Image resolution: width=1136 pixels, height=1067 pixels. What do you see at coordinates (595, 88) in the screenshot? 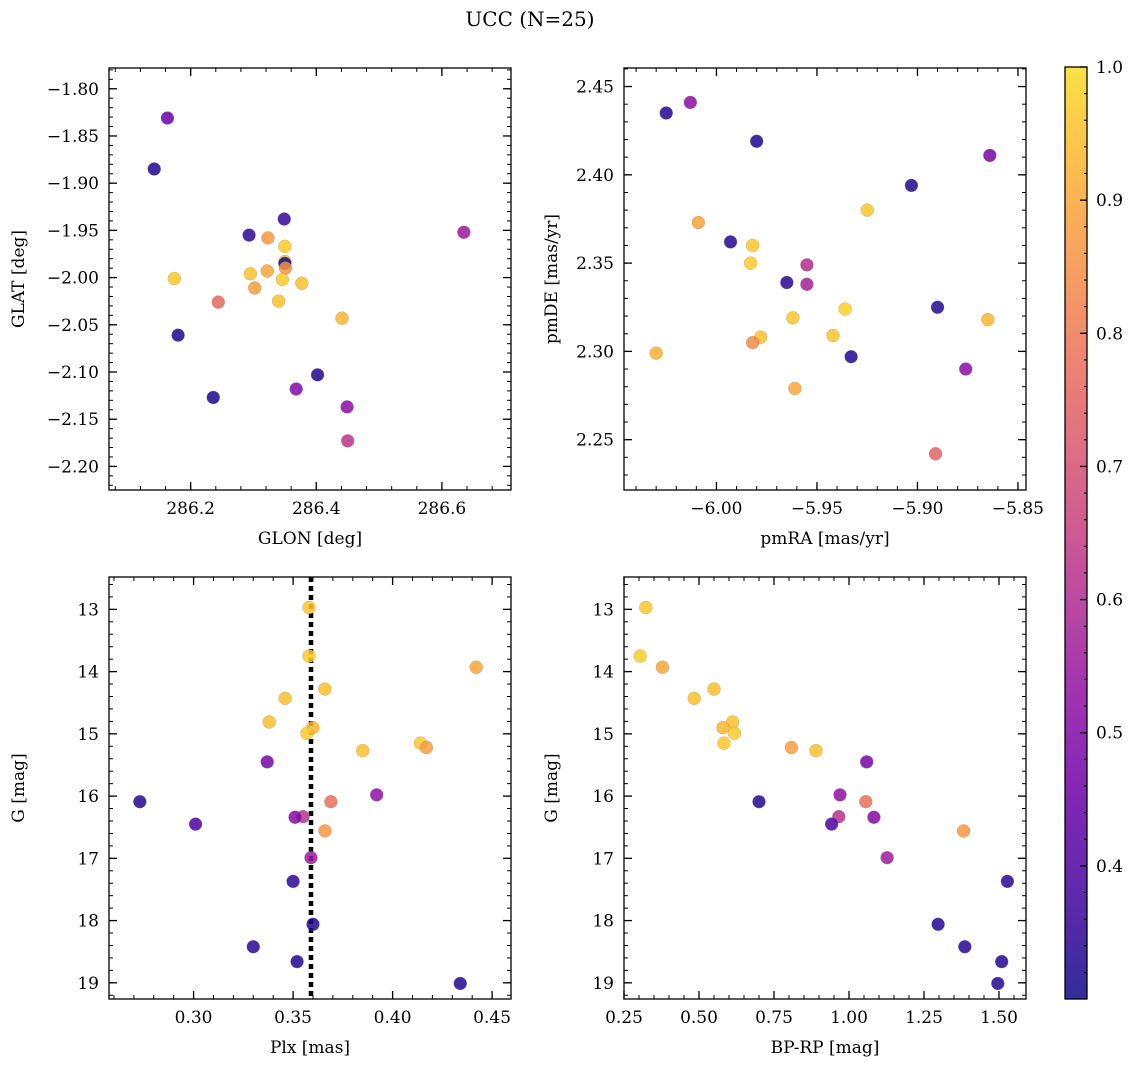
I see `y-tick-label: 2.45` at bounding box center [595, 88].